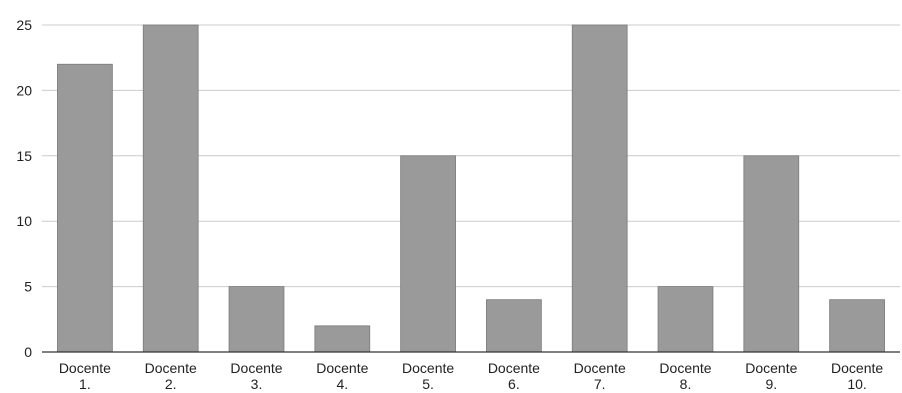  I want to click on y-tick-label: 20, so click(24, 90).